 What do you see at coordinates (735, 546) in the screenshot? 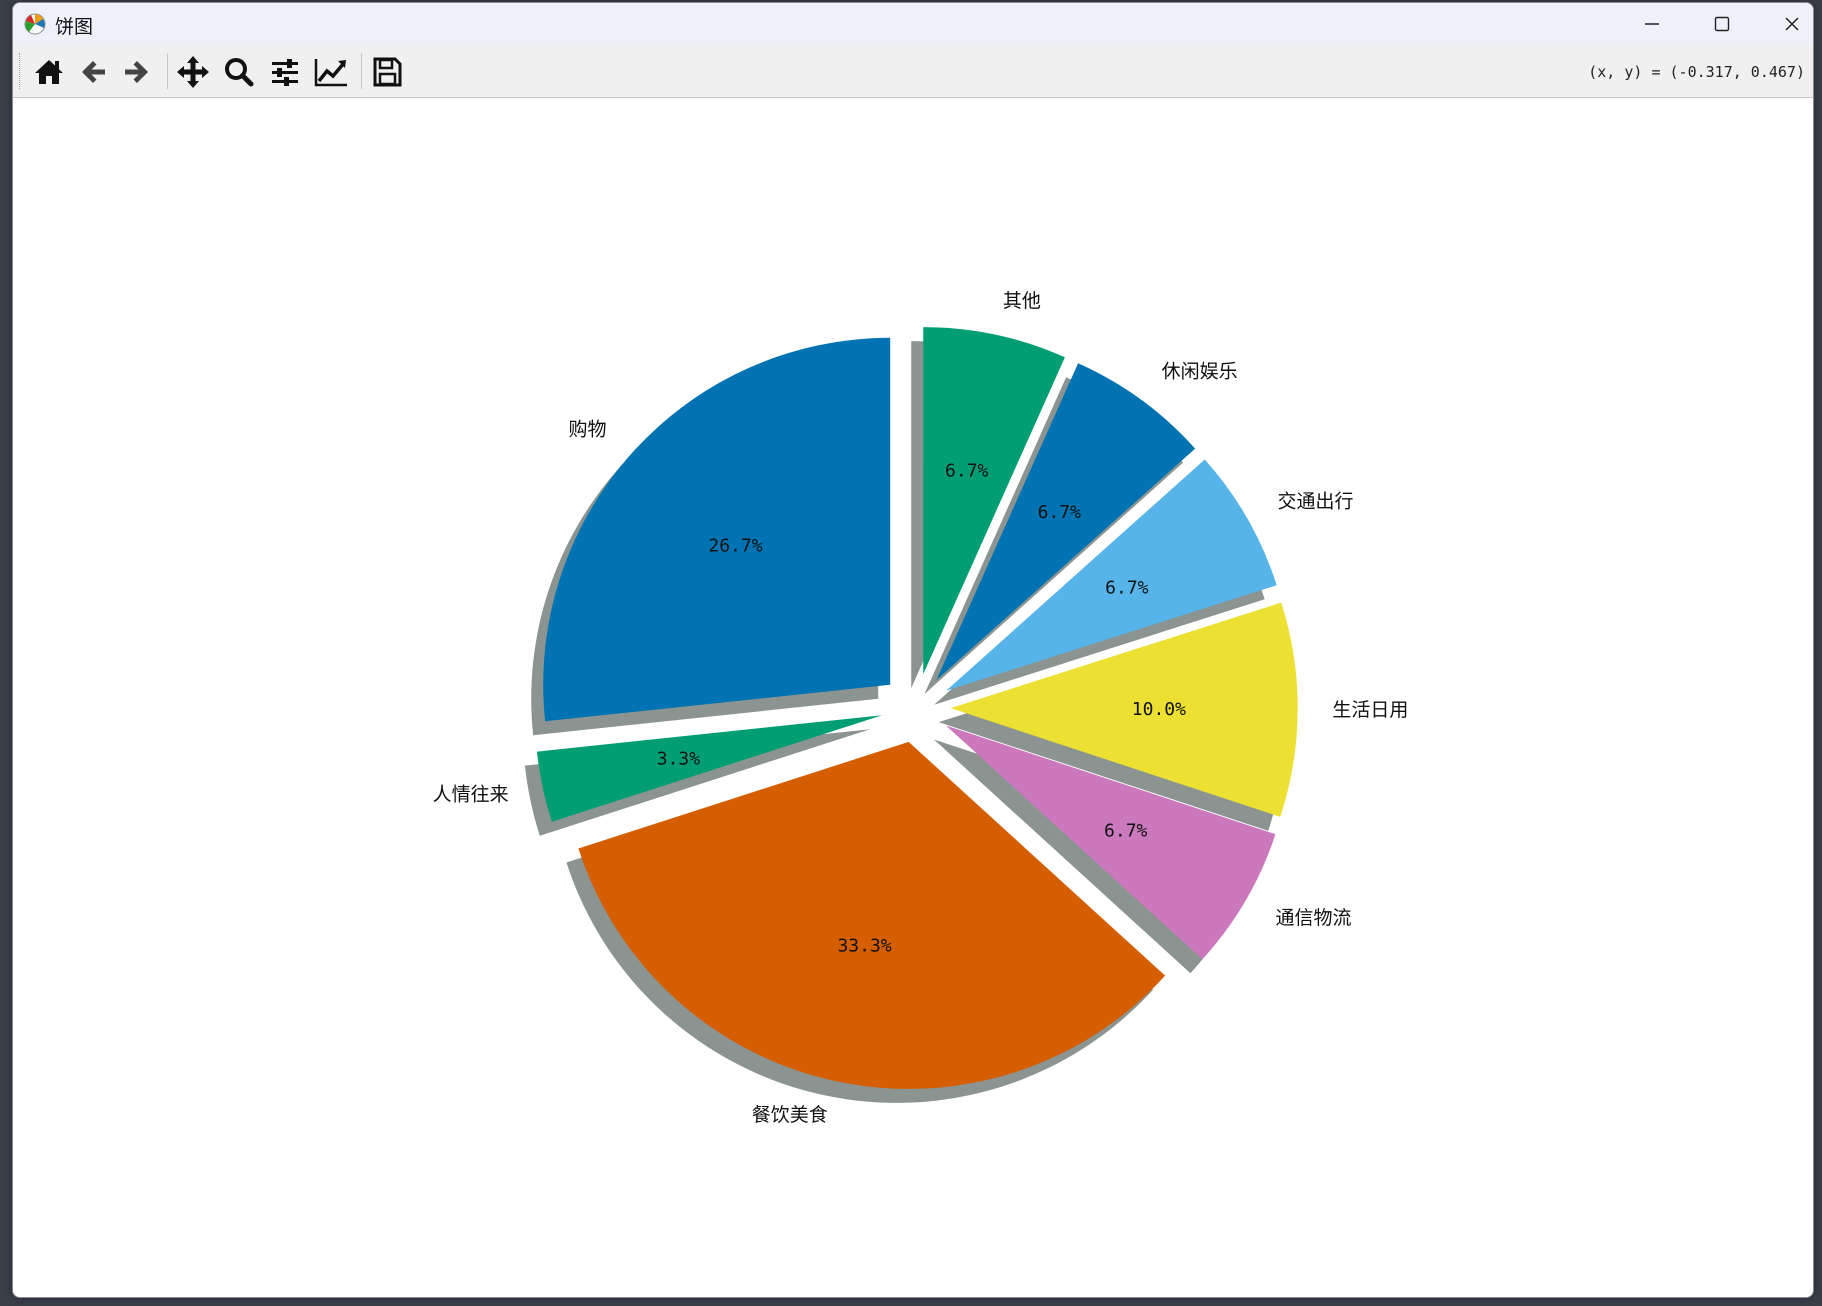
I see `slice-percent-label: 26.7%` at bounding box center [735, 546].